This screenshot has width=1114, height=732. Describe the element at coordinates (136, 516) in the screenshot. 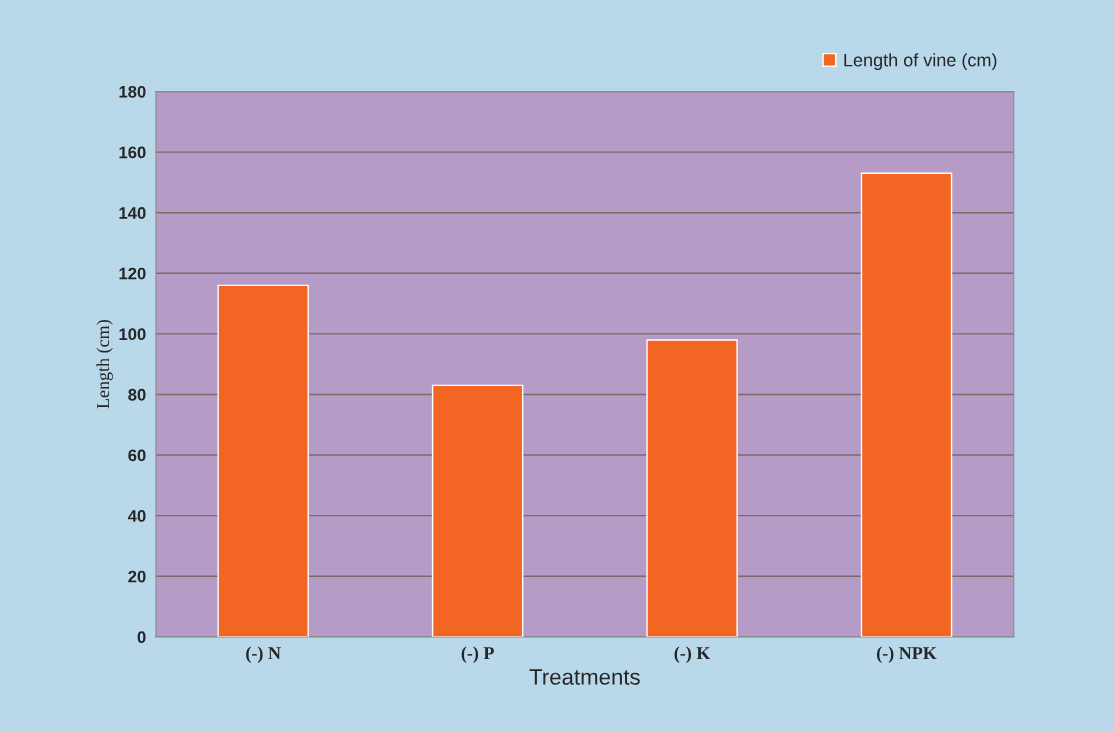

I see `y-tick-label: 40` at that location.